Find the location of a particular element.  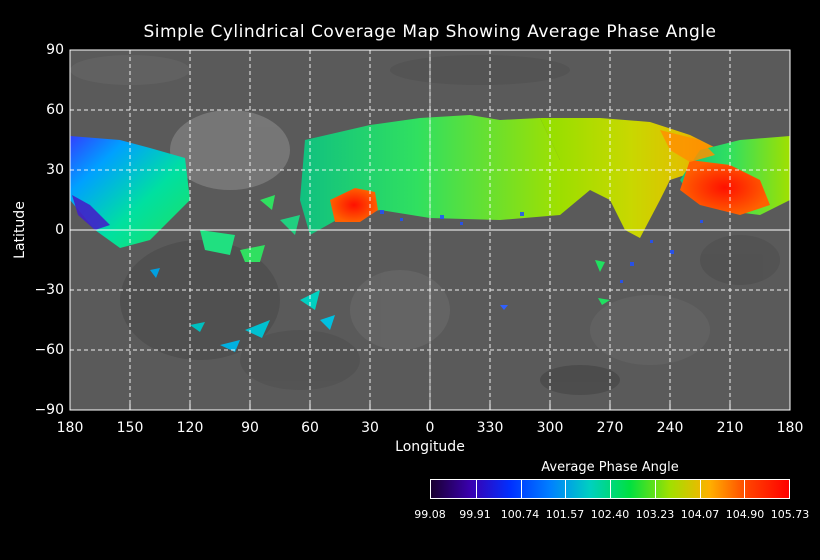

coverage-left-purple is located at coordinates (91, 212).